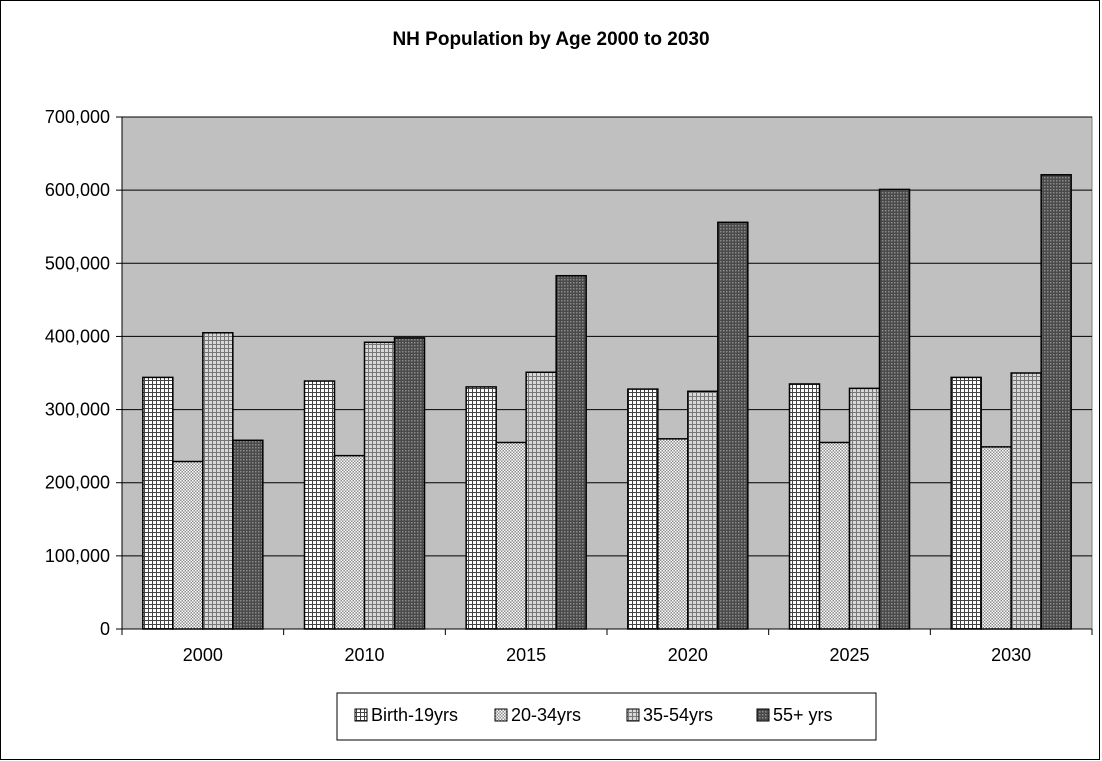 This screenshot has width=1102, height=761. I want to click on y-tick-label: 500,000, so click(77, 263).